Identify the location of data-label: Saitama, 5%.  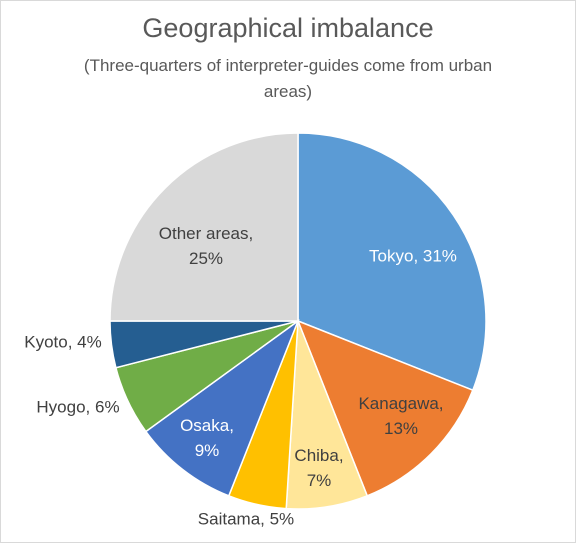
(246, 519).